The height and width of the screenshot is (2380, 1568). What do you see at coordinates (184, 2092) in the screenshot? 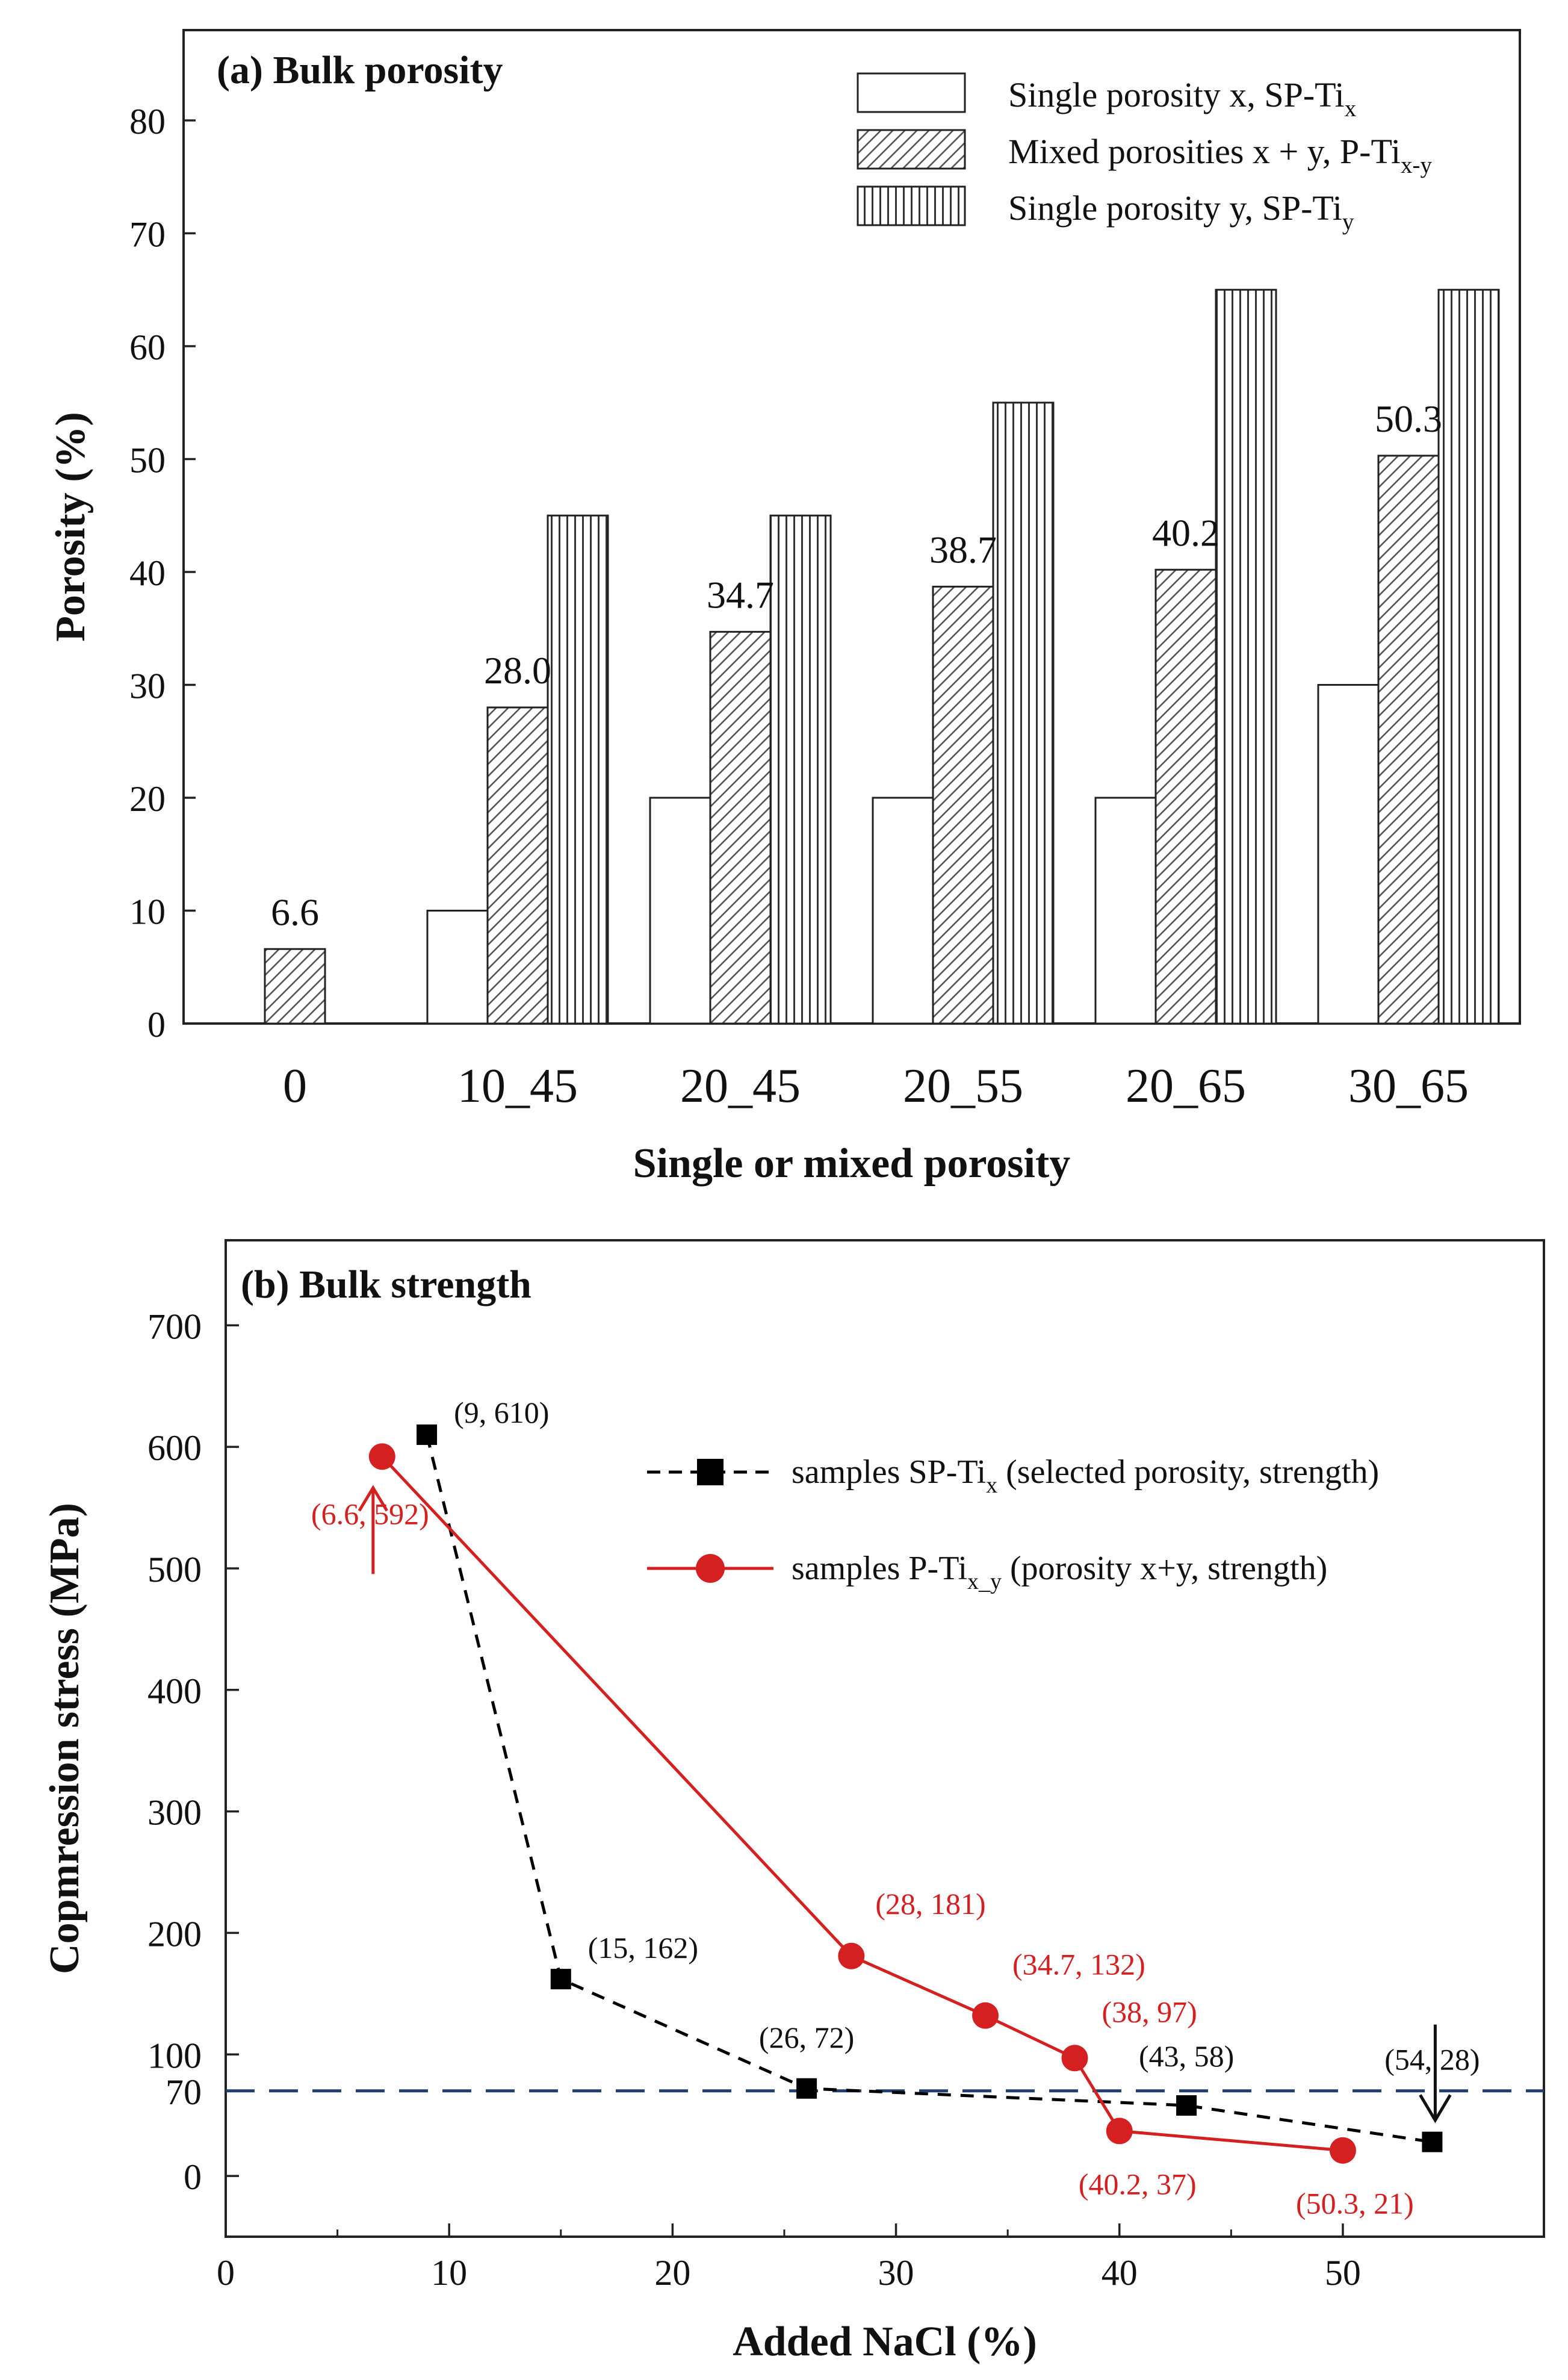
I see `y-tick-label-b: 70` at bounding box center [184, 2092].